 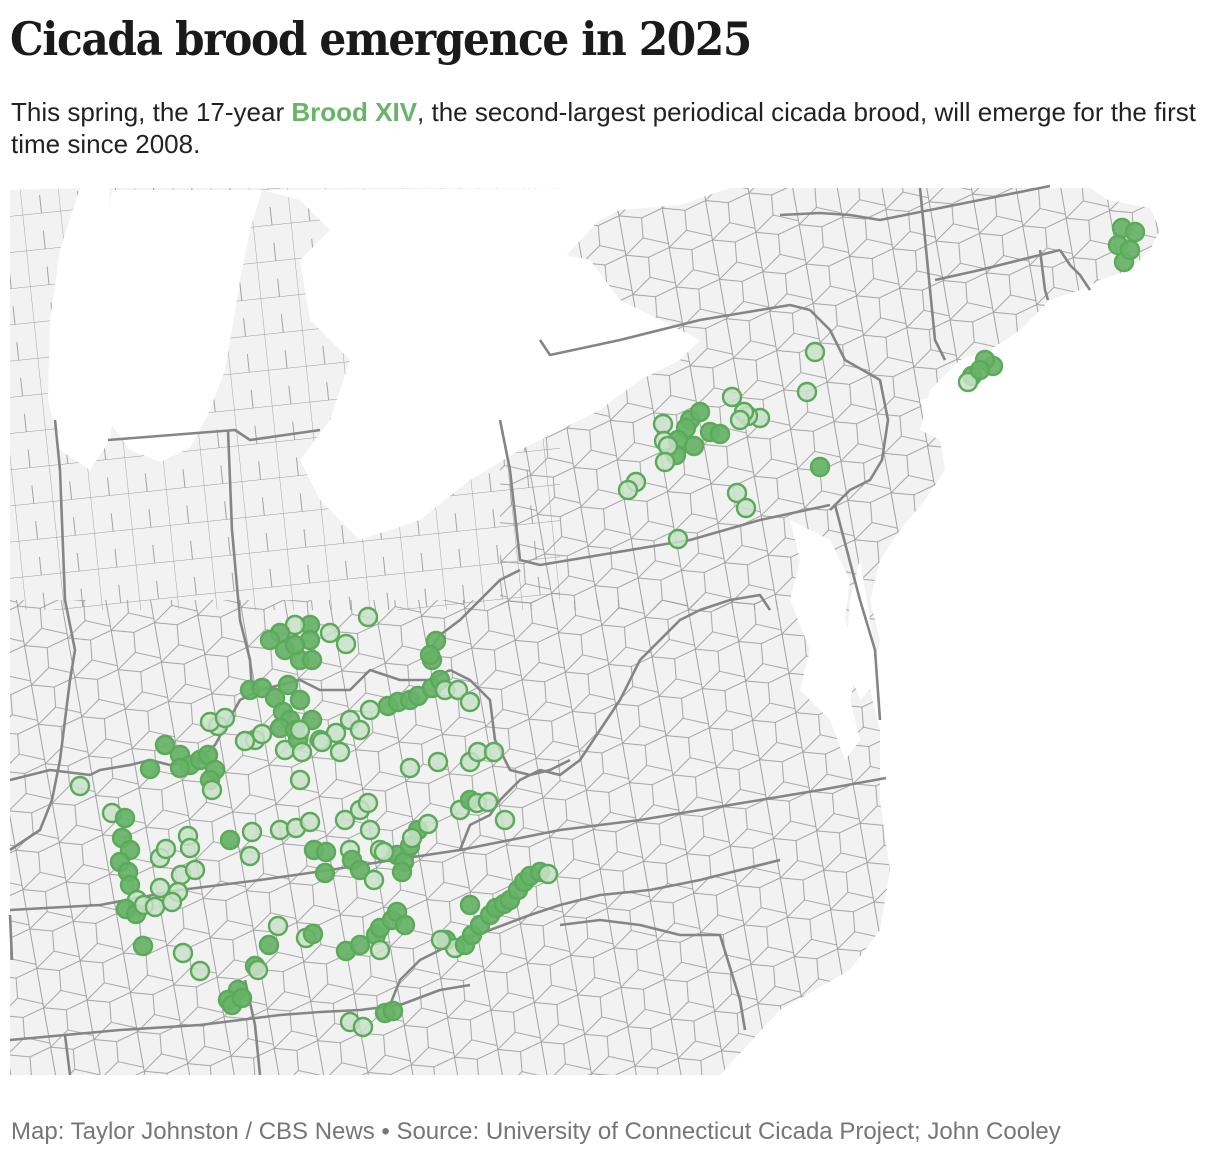 I want to click on chesapeake-bay, so click(x=825, y=640).